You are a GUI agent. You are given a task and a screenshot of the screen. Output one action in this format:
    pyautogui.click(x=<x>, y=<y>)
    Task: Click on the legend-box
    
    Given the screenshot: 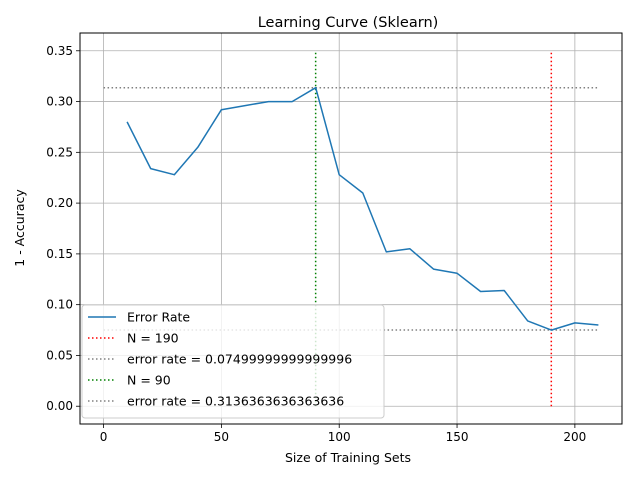 What is the action you would take?
    pyautogui.click(x=233, y=361)
    